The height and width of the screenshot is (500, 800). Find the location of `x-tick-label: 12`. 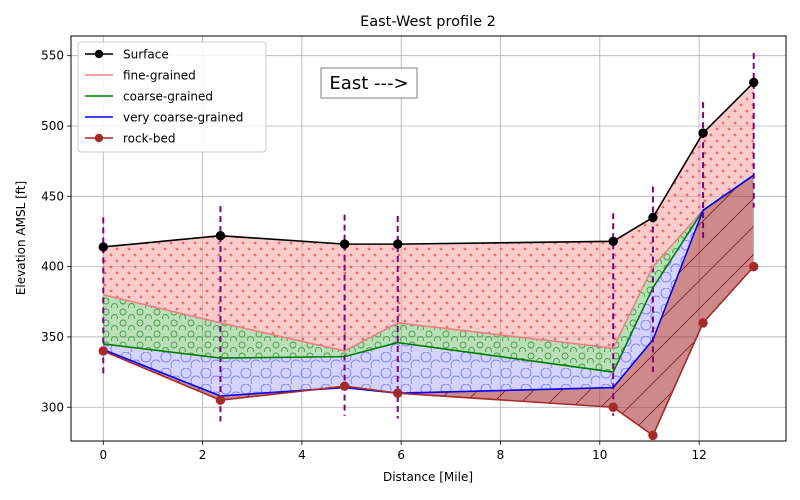

x-tick-label: 12 is located at coordinates (698, 455).